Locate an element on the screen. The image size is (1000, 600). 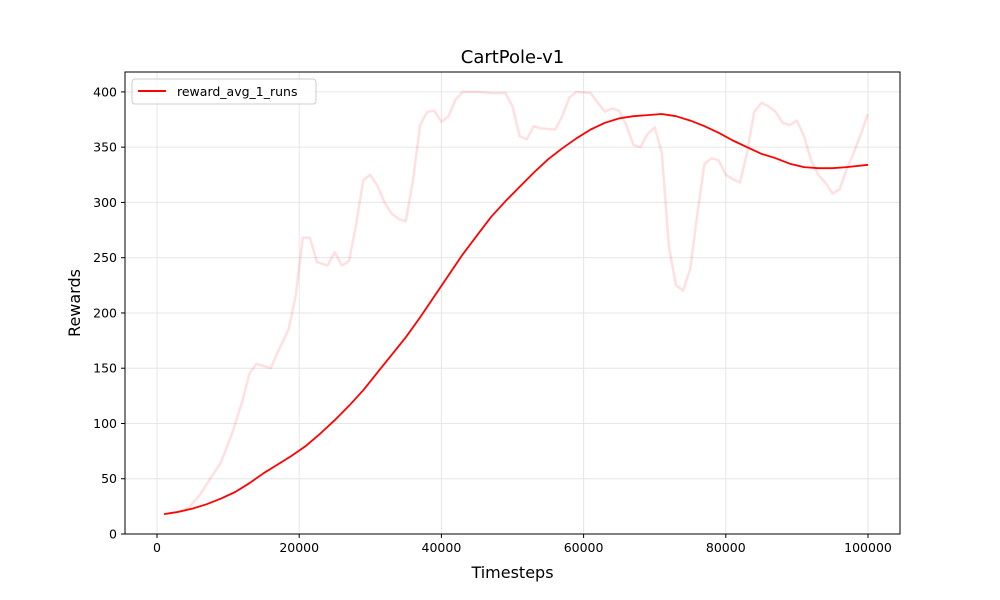
legend-box is located at coordinates (224, 91).